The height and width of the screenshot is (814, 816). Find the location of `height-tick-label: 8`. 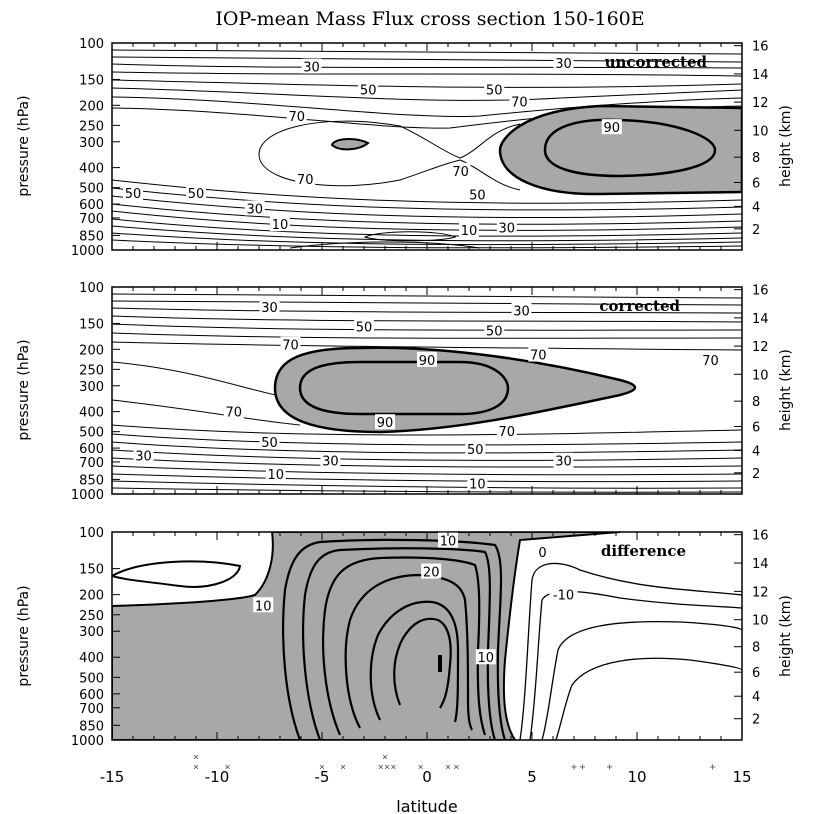

height-tick-label: 8 is located at coordinates (756, 402).